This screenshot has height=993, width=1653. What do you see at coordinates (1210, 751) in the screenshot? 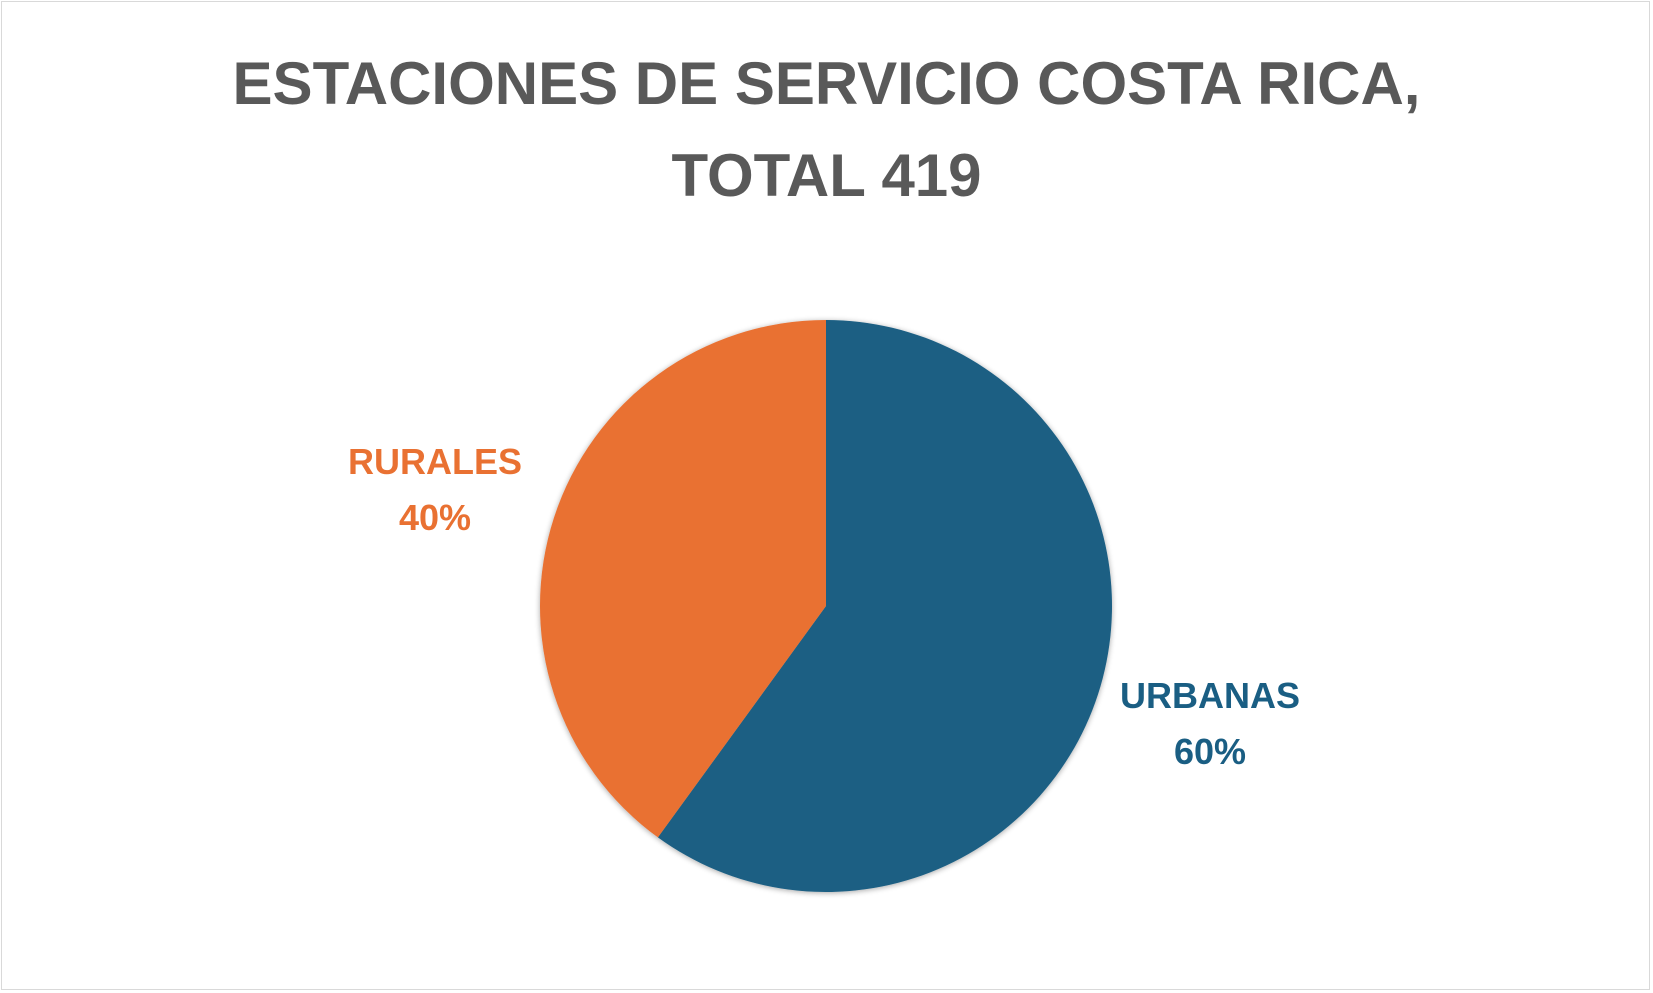
I see `data-label-urbanas-value: 60%` at bounding box center [1210, 751].